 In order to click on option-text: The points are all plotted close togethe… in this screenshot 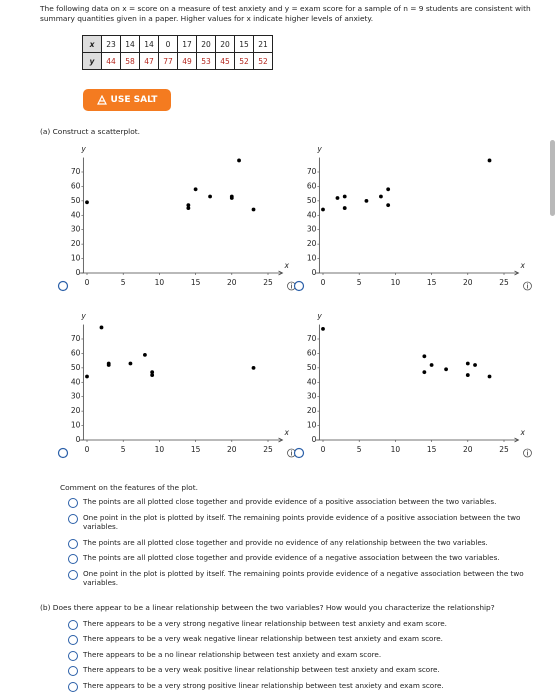, I will do `click(285, 542)`.